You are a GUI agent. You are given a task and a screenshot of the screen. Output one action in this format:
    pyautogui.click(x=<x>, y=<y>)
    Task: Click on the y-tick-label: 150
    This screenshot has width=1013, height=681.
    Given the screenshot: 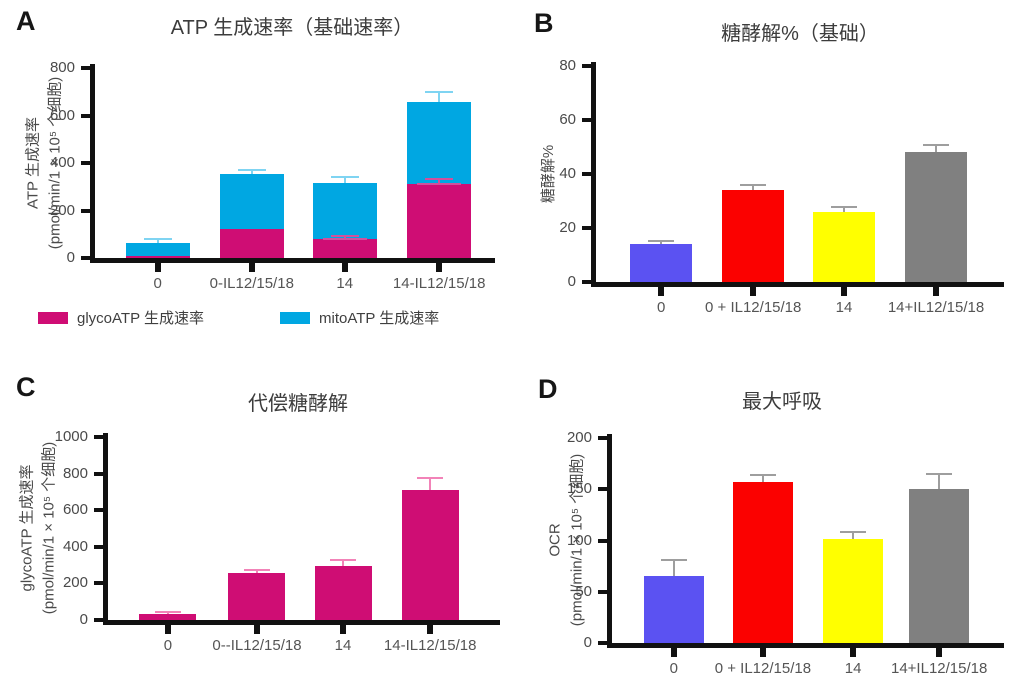 What is the action you would take?
    pyautogui.click(x=579, y=489)
    